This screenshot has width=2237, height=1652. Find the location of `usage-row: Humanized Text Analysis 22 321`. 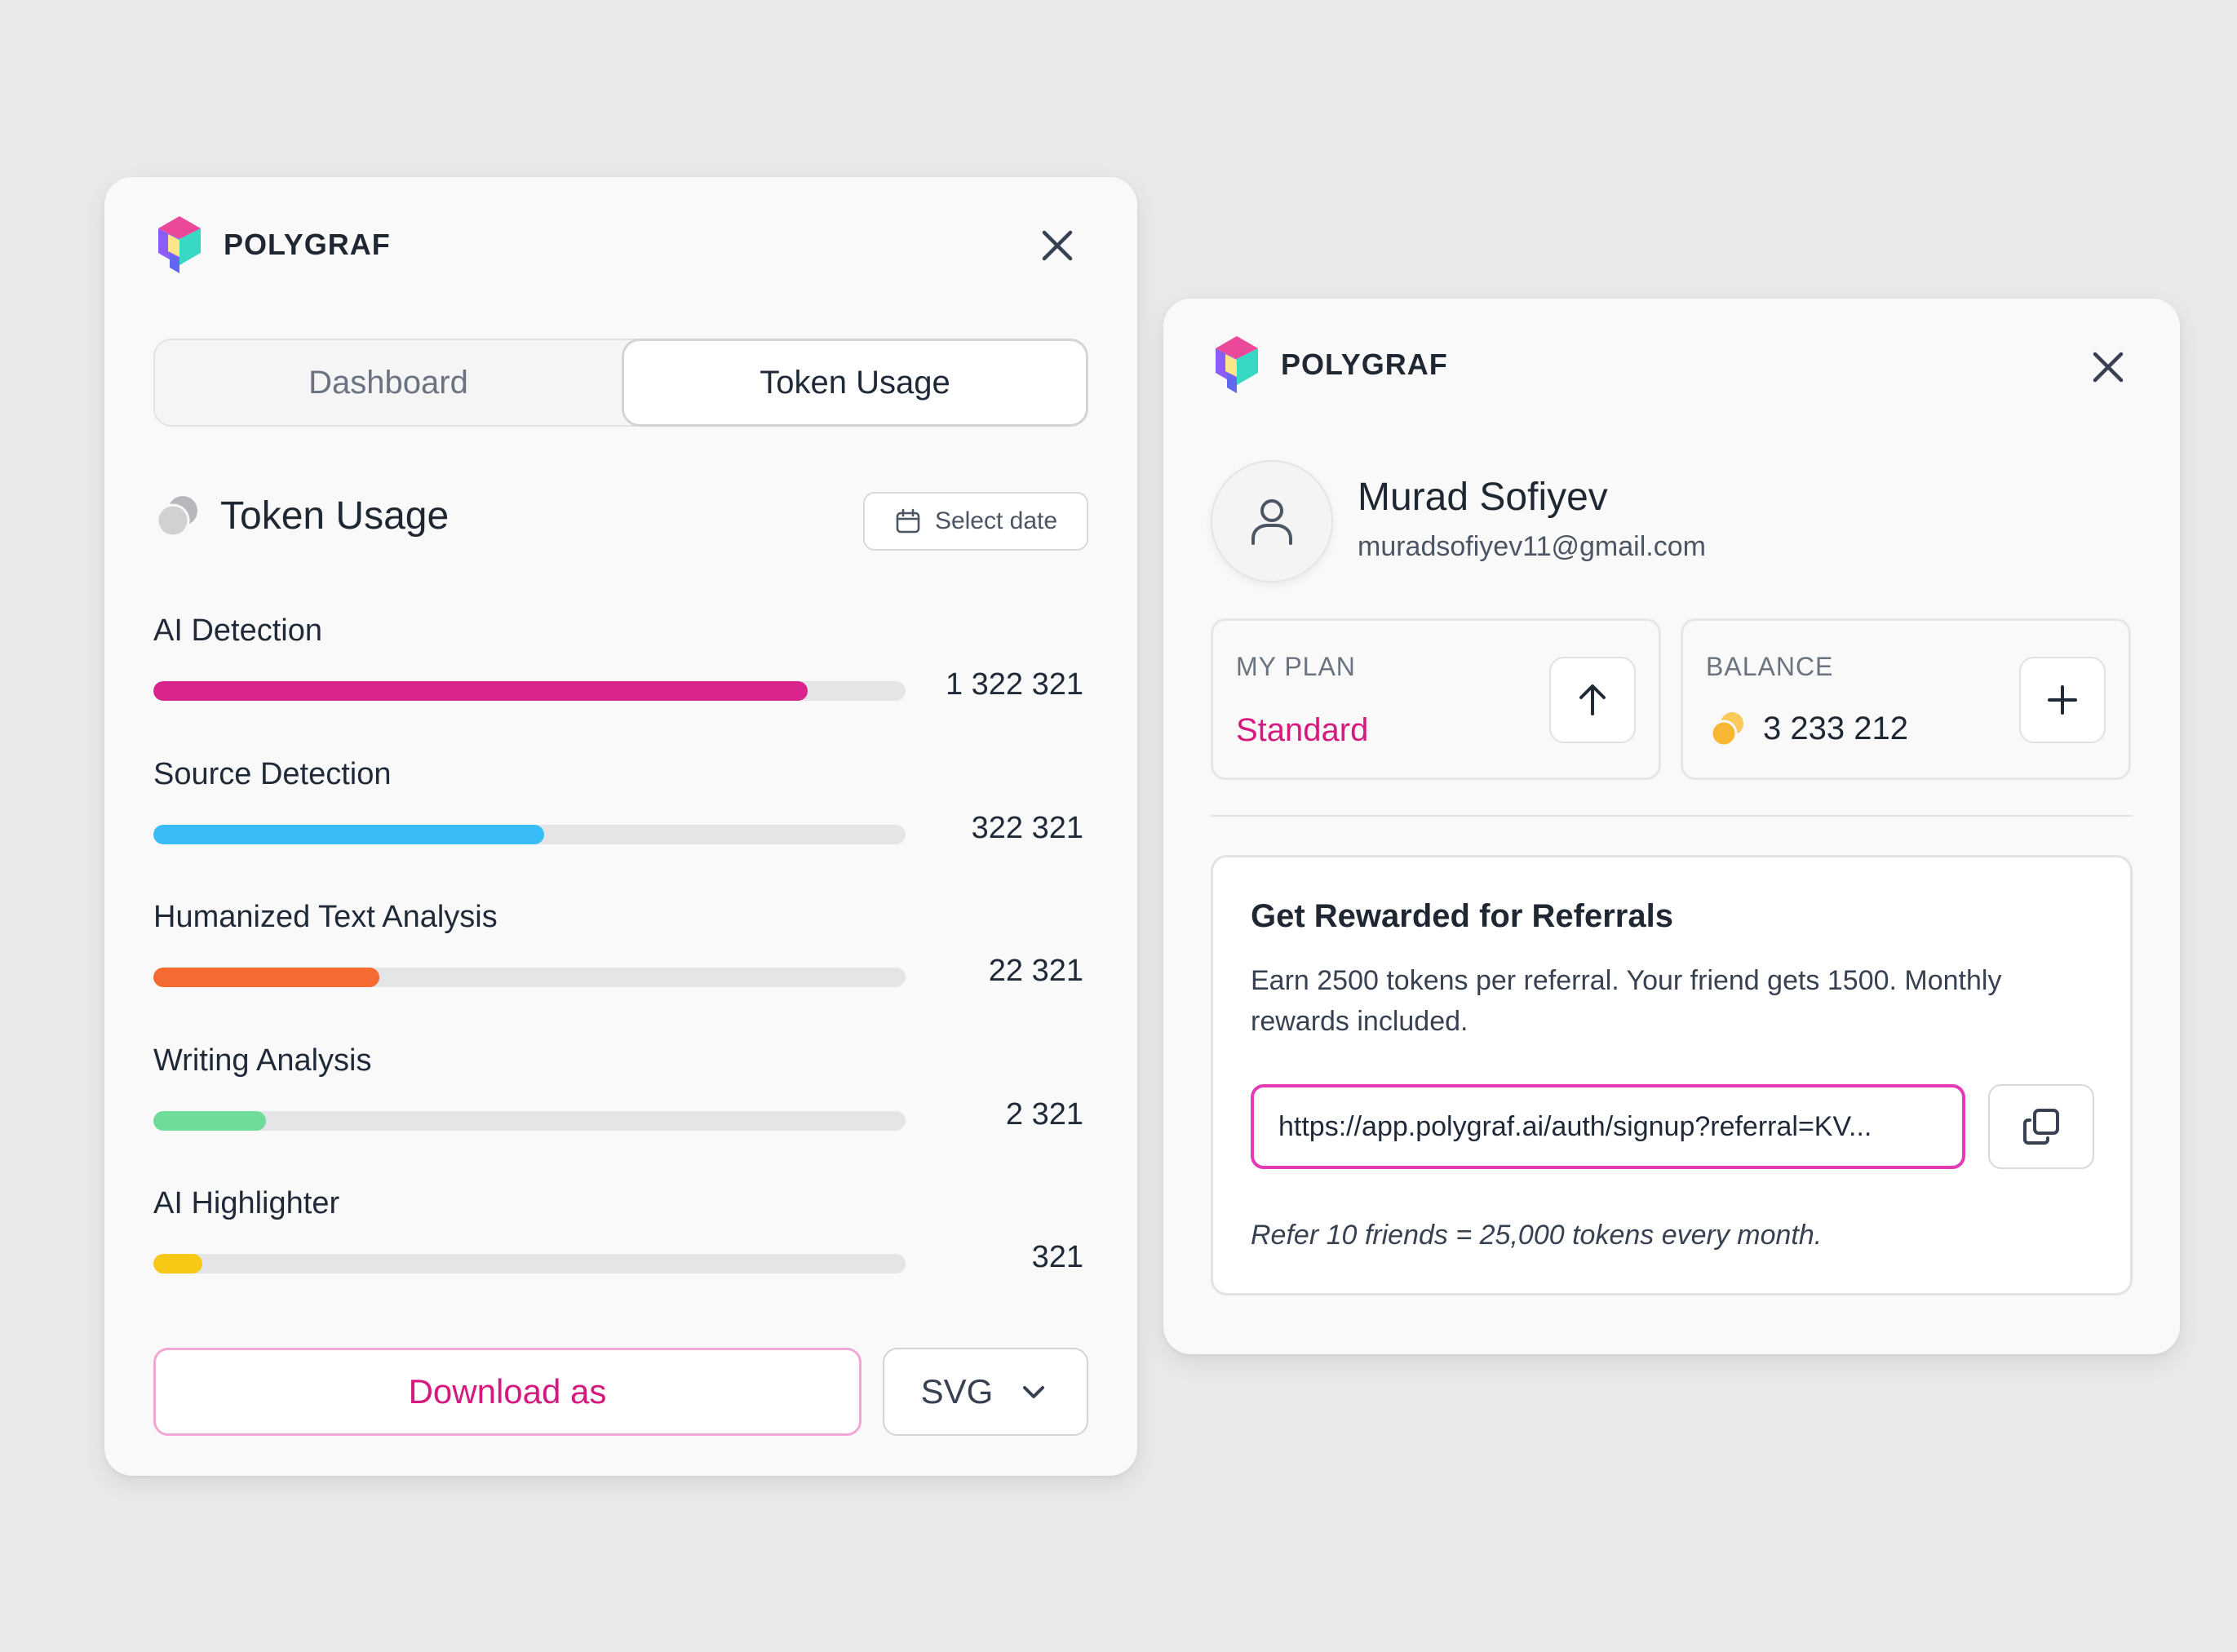

usage-row: Humanized Text Analysis 22 321 is located at coordinates (620, 961).